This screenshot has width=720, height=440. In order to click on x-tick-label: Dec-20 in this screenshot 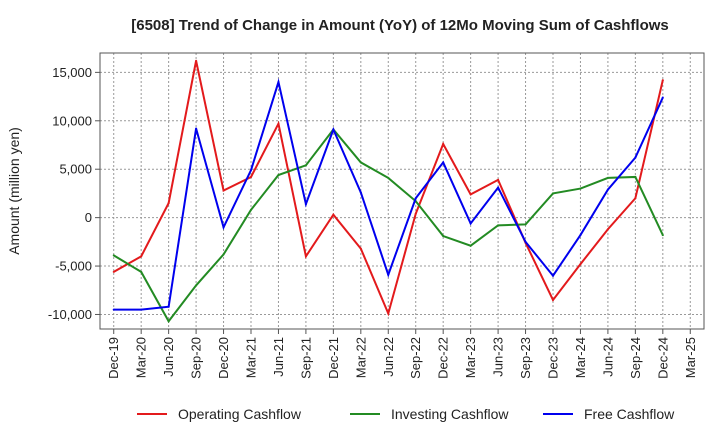, I will do `click(223, 358)`.